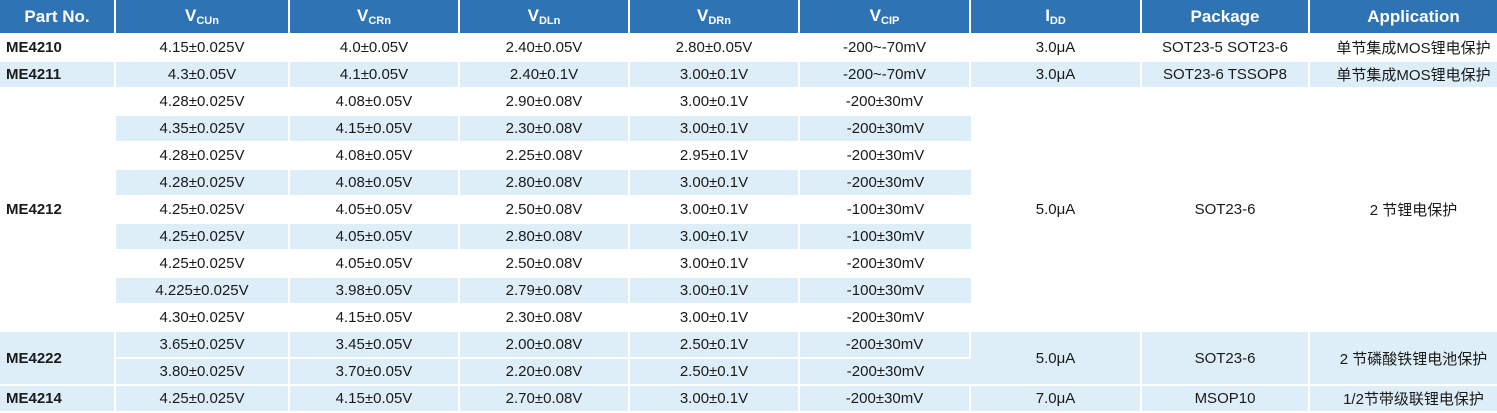  Describe the element at coordinates (885, 17) in the screenshot. I see `header-vcip: VCIP` at that location.